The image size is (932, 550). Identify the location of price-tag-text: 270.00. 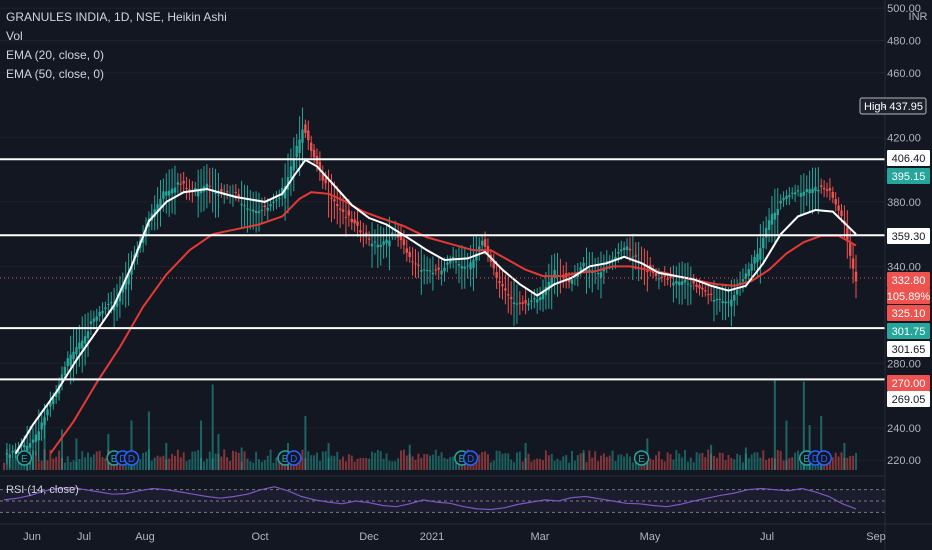
(909, 384).